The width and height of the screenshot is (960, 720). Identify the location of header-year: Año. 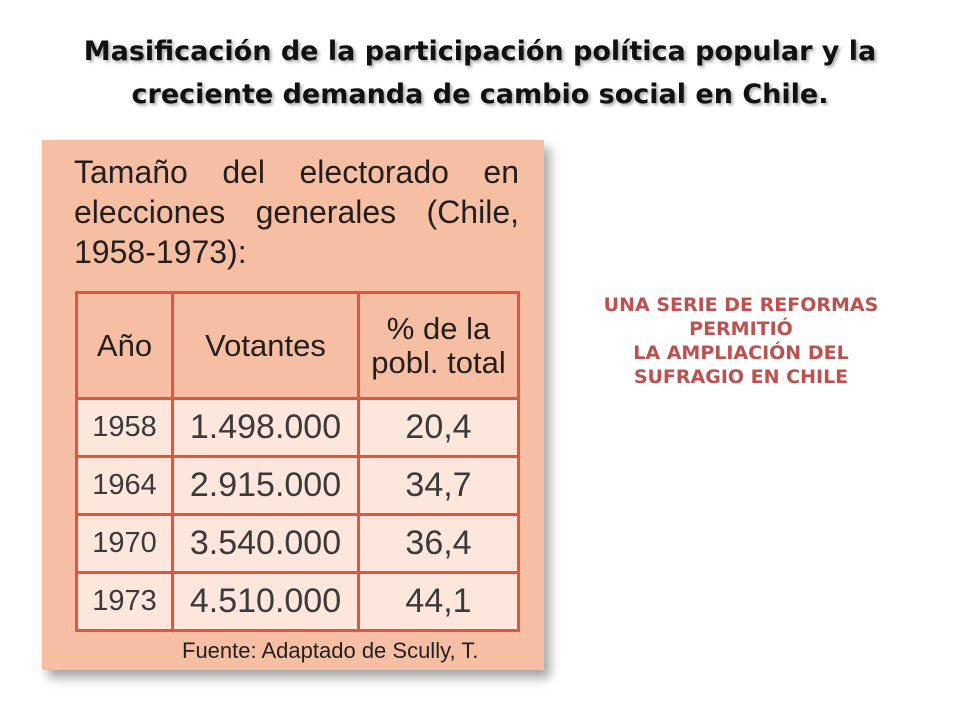
(124, 345).